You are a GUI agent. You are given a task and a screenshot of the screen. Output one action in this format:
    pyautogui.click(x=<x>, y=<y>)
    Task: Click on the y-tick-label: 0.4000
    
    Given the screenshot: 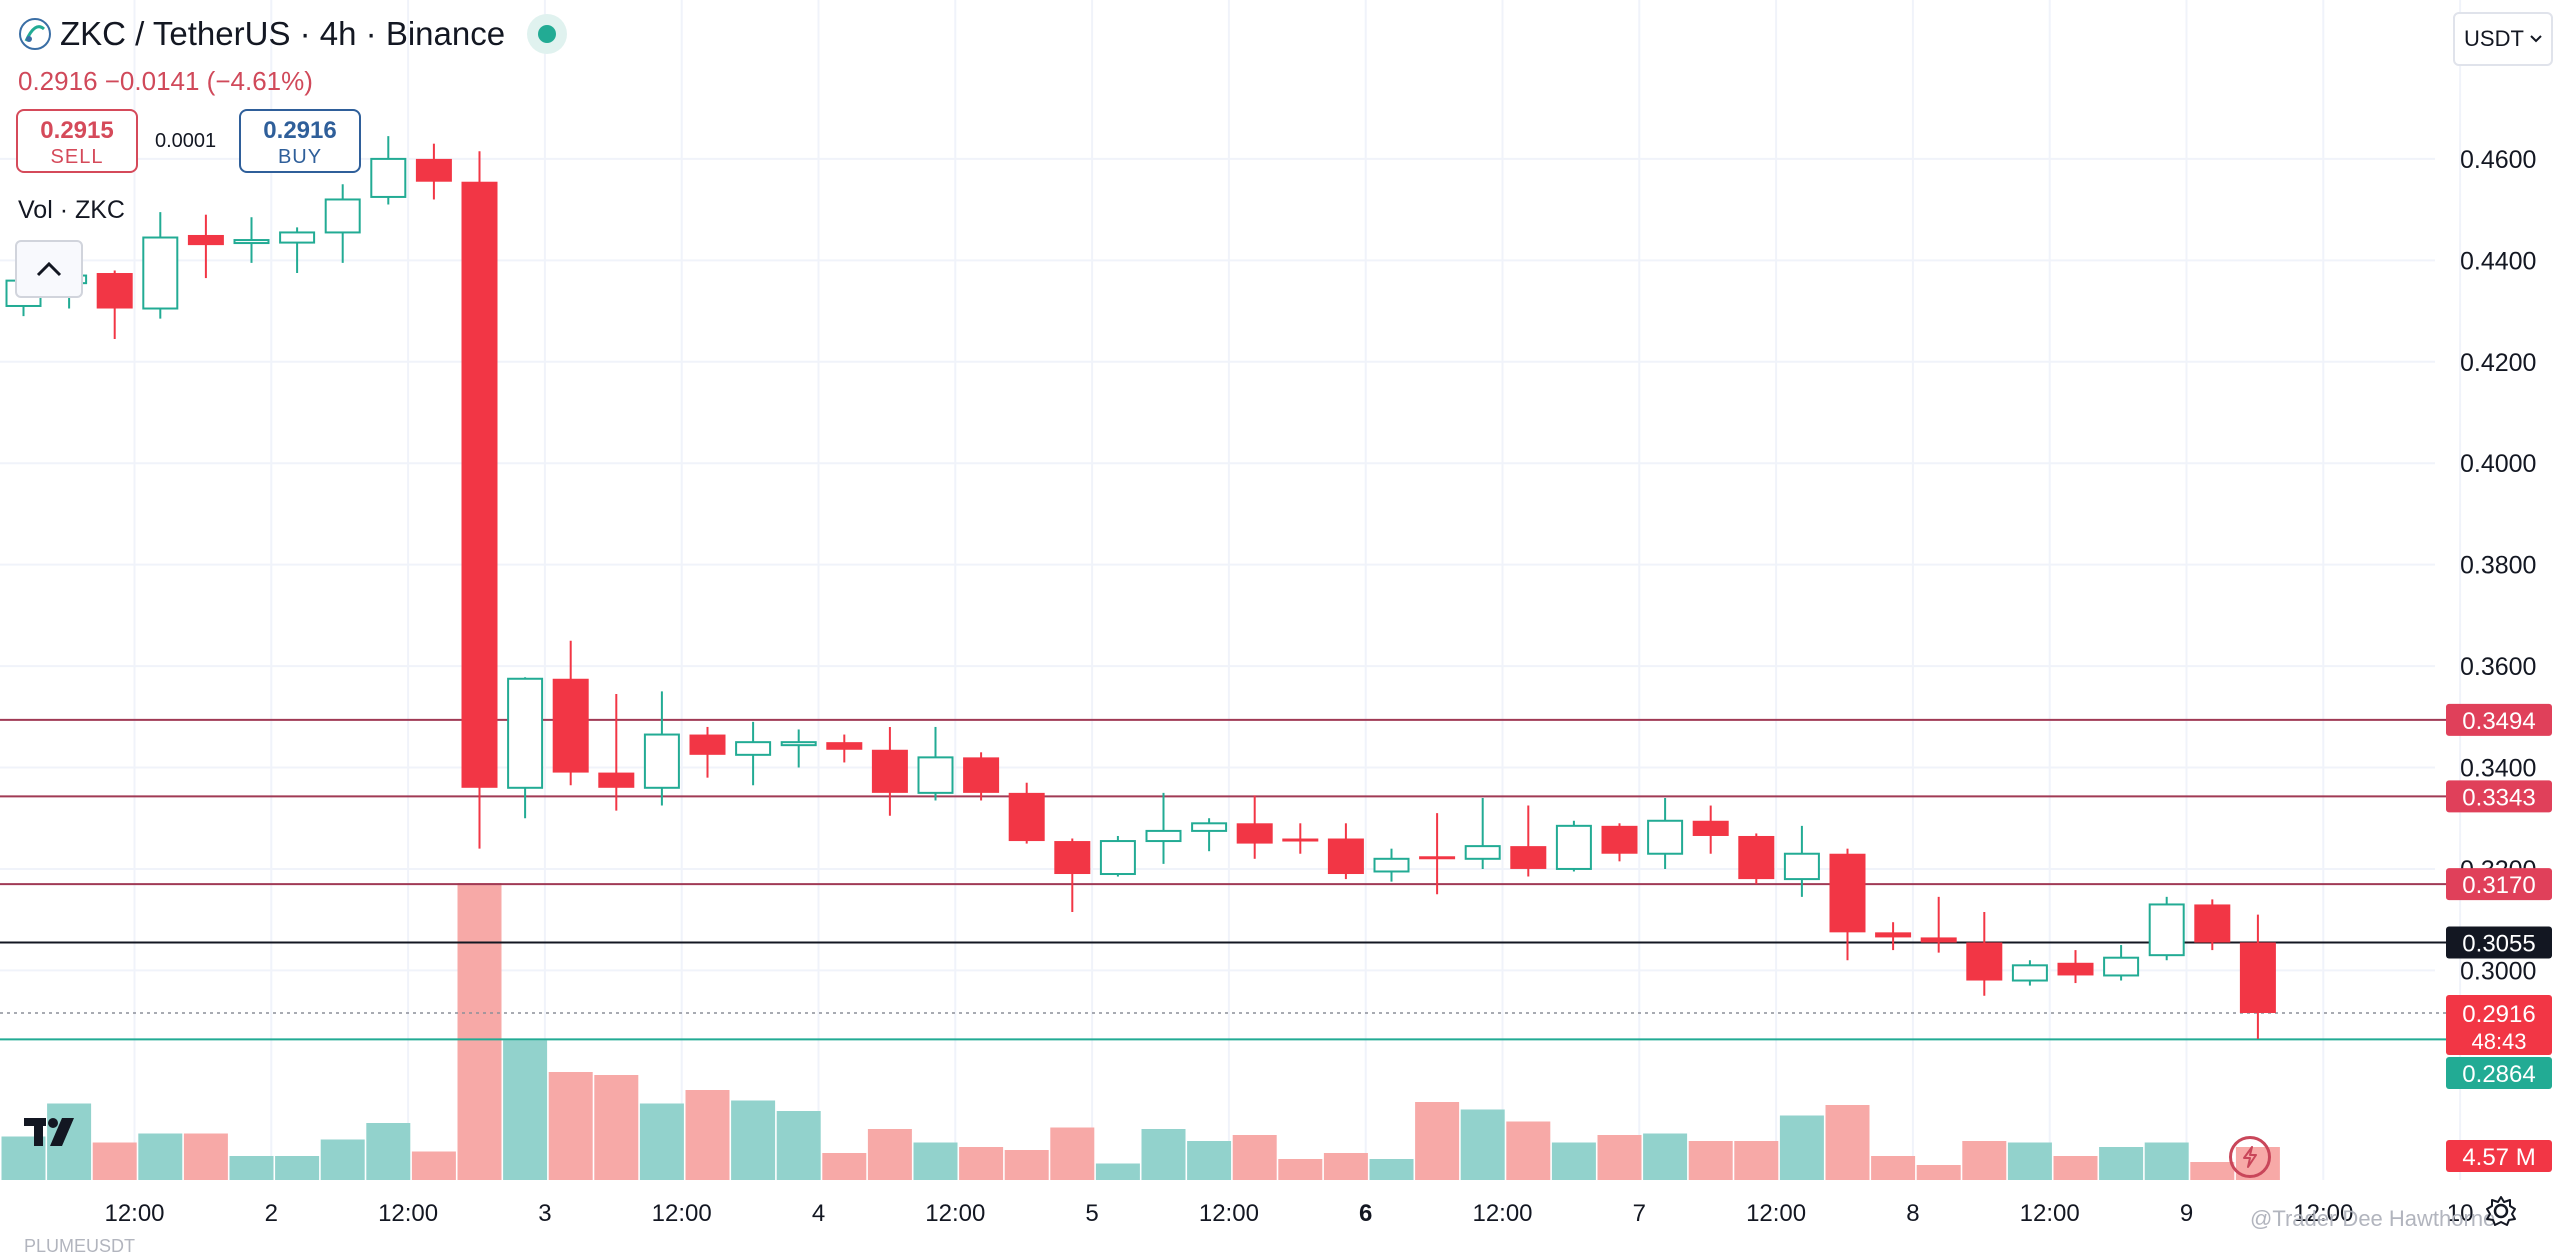 What is the action you would take?
    pyautogui.click(x=2498, y=464)
    